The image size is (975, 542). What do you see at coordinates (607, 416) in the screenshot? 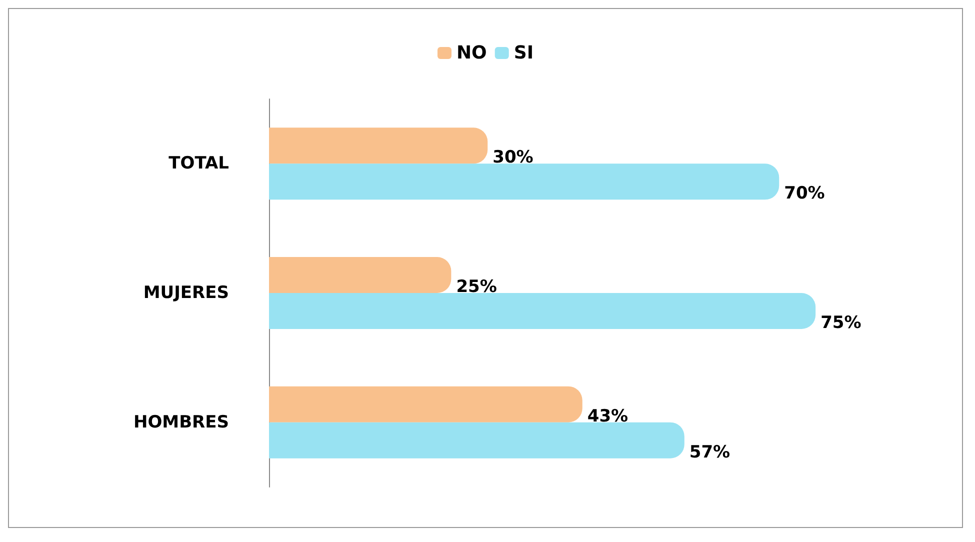
I see `data-label: 43%` at bounding box center [607, 416].